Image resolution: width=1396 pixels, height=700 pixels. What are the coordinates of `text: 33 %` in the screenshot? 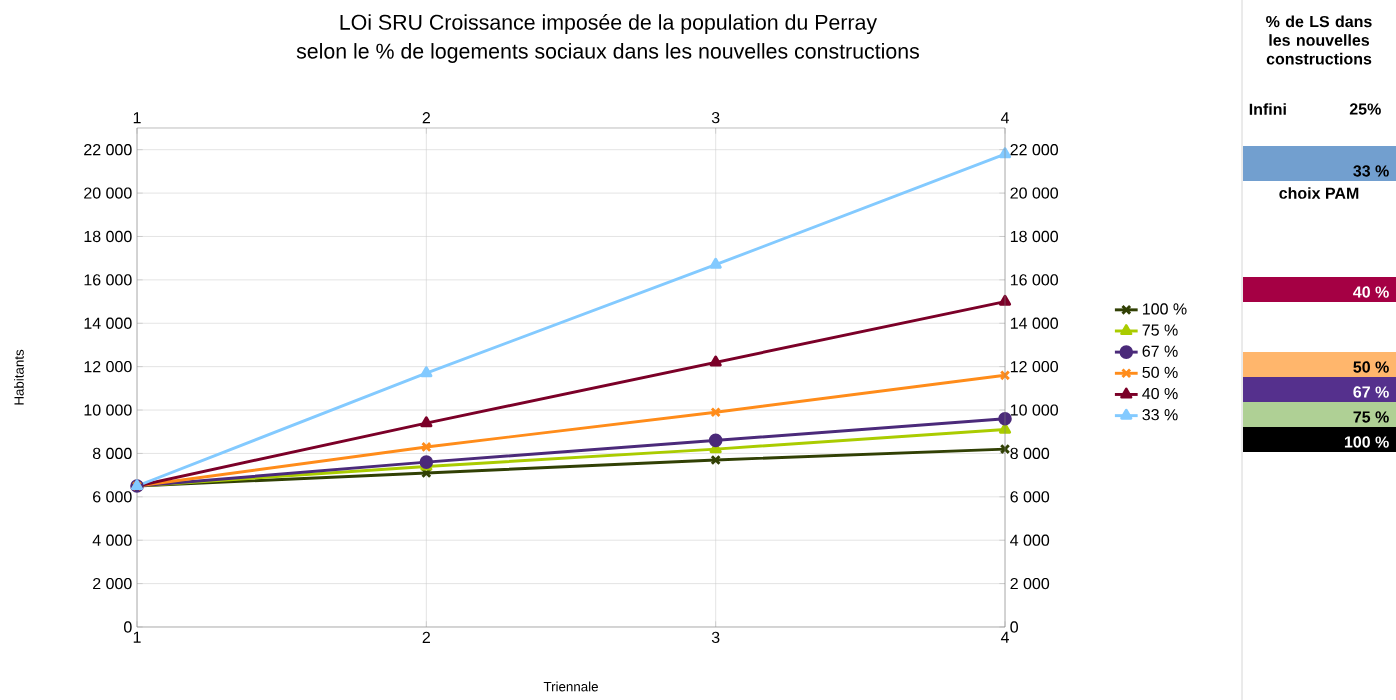 It's located at (1371, 171).